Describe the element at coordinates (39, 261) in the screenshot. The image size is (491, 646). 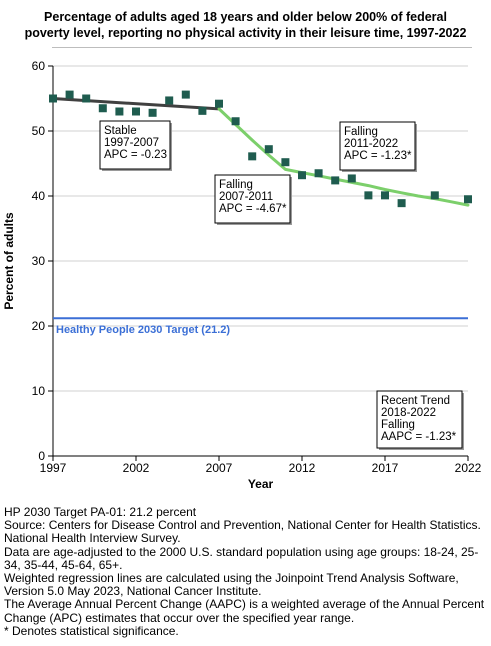
I see `y-tick-label-30: 30` at that location.